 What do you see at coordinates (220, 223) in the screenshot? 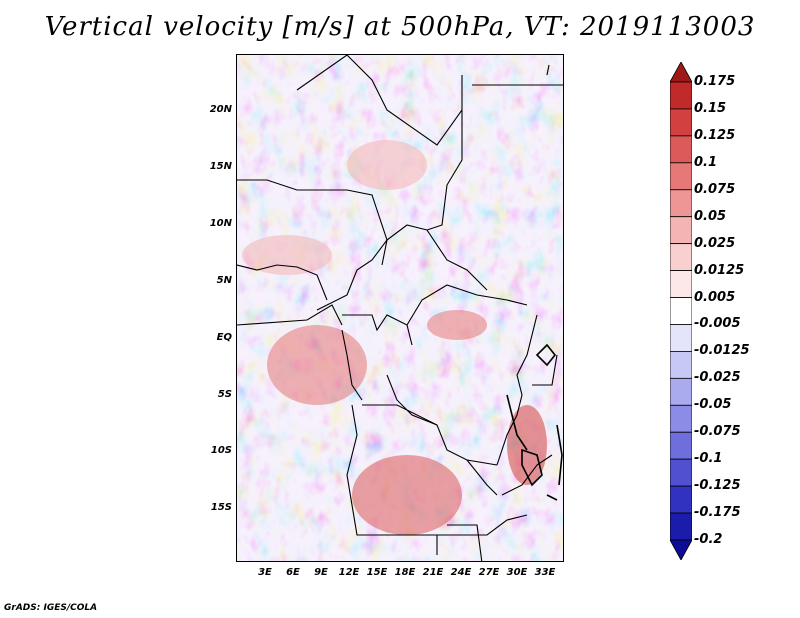
I see `lat-label: 10N` at bounding box center [220, 223].